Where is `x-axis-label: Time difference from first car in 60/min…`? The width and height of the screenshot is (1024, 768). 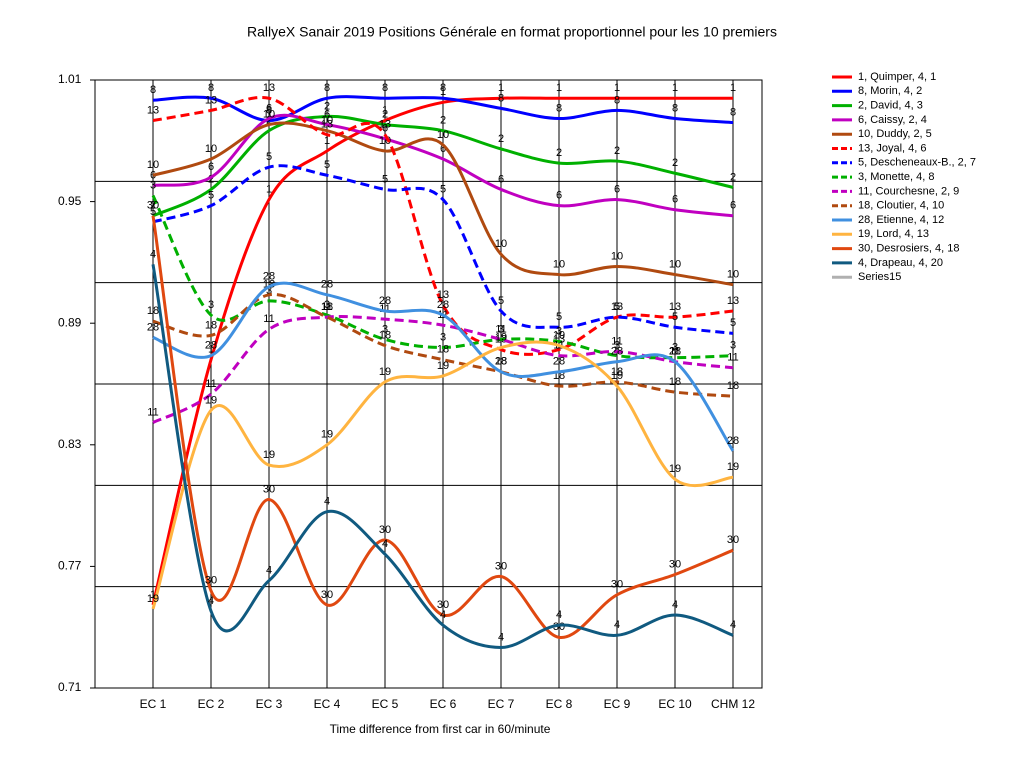
x-axis-label: Time difference from first car in 60/min… is located at coordinates (440, 729).